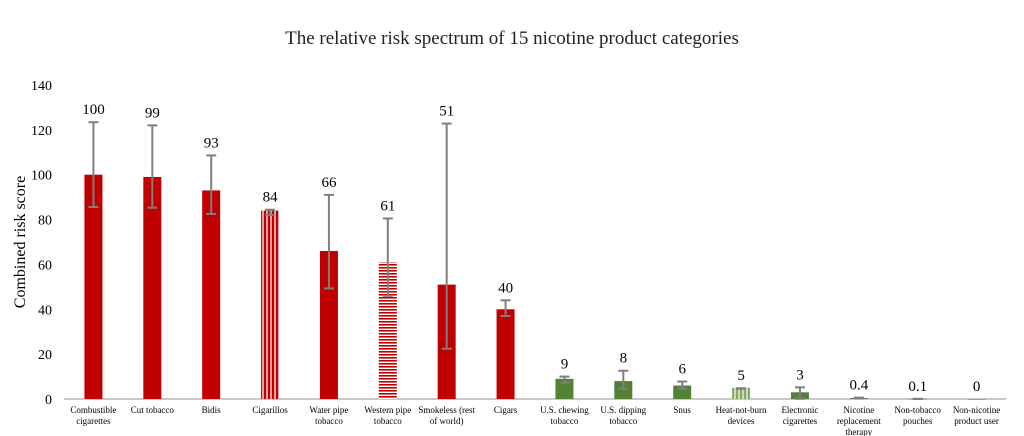  Describe the element at coordinates (682, 370) in the screenshot. I see `data-label: 6` at that location.